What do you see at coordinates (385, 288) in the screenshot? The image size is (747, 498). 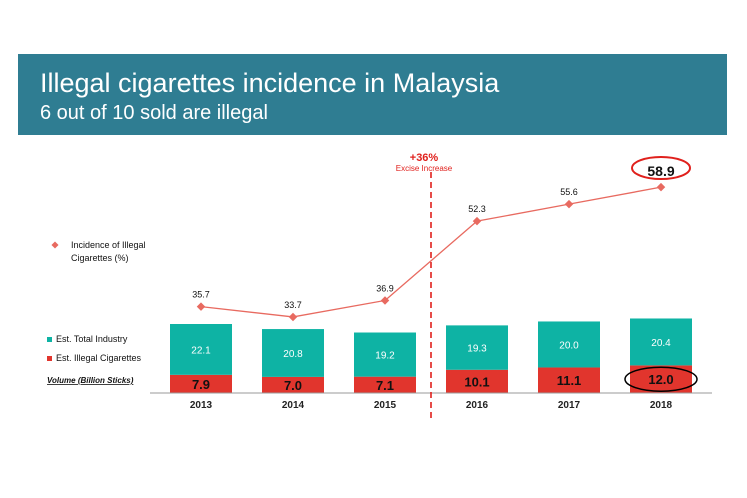 I see `incidence-label-2015: 36.9` at bounding box center [385, 288].